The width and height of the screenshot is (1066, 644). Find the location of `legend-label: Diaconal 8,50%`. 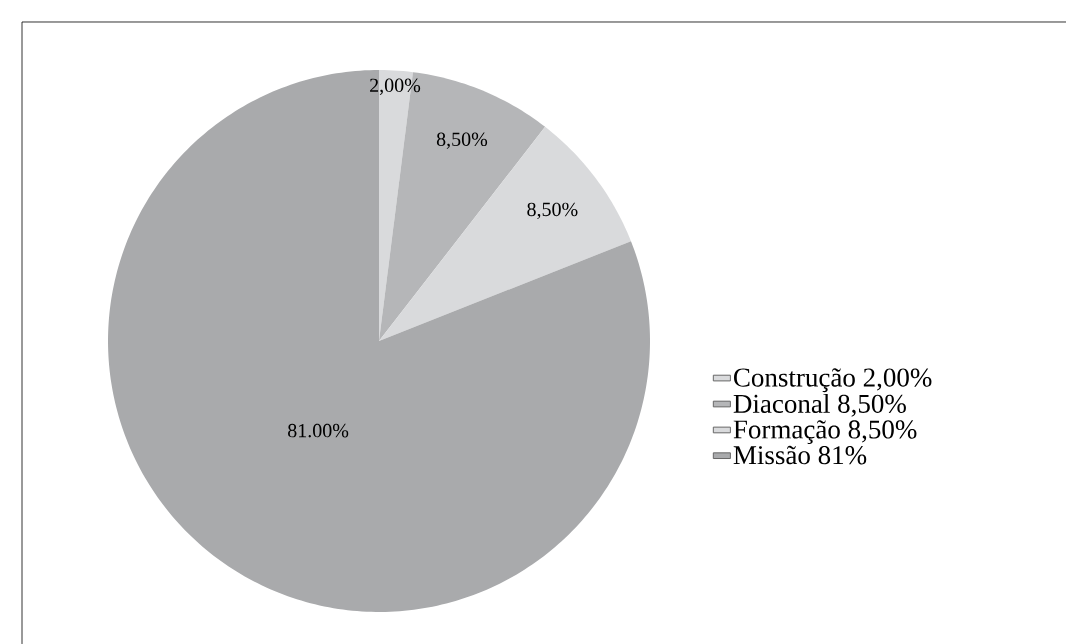

legend-label: Diaconal 8,50% is located at coordinates (819, 405).